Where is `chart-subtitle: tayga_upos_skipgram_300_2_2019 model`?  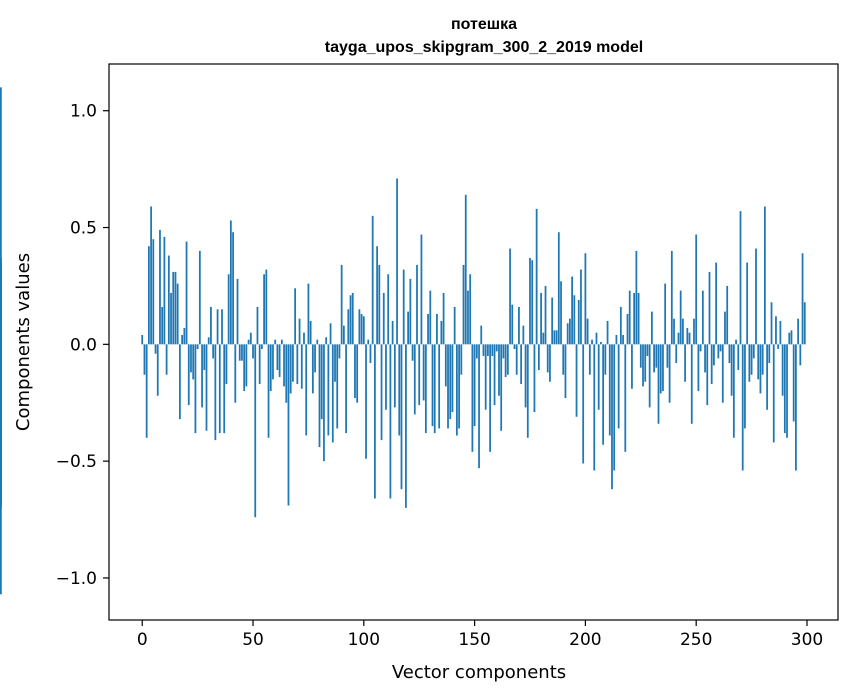 chart-subtitle: tayga_upos_skipgram_300_2_2019 model is located at coordinates (484, 47).